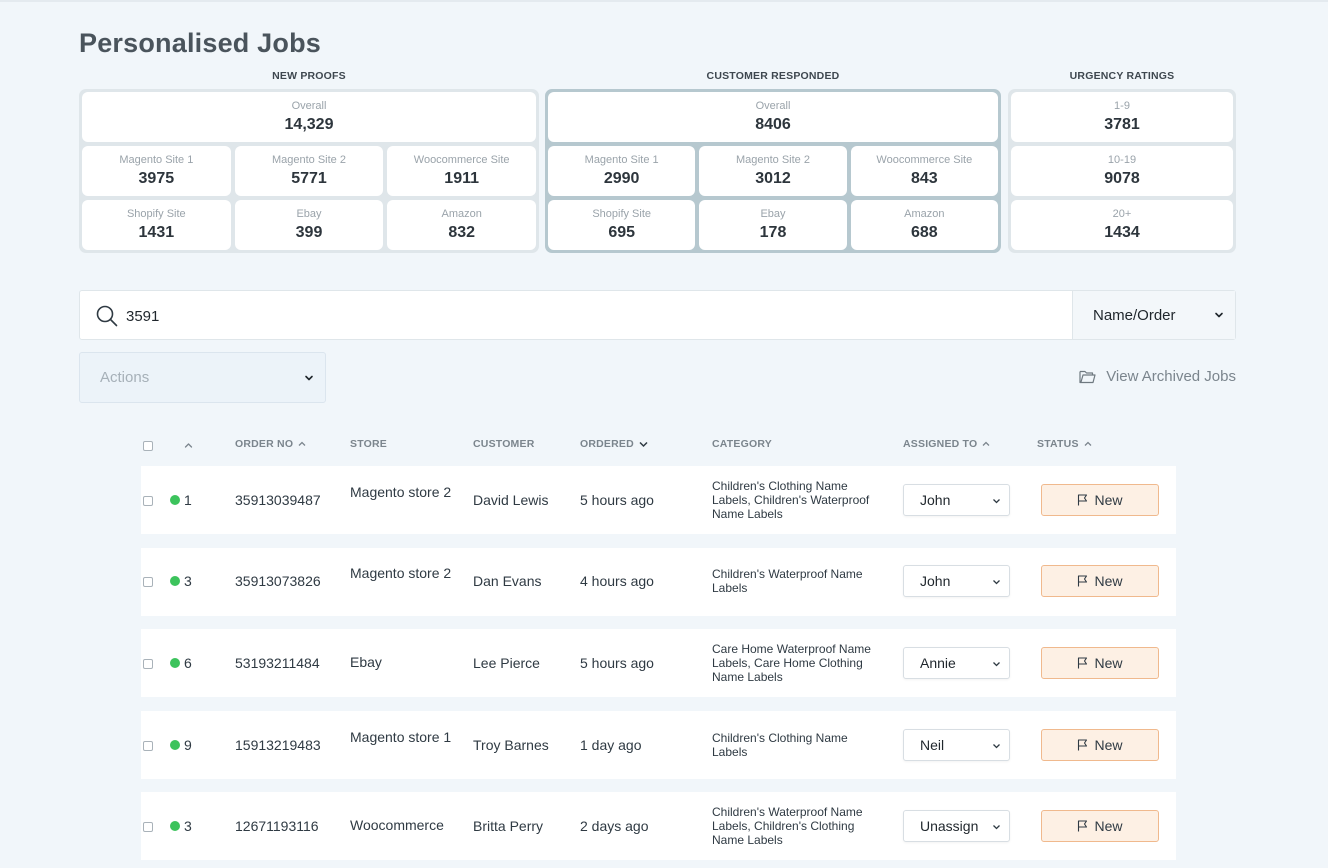 Image resolution: width=1328 pixels, height=868 pixels. Describe the element at coordinates (621, 178) in the screenshot. I see `stat-value: 2990` at that location.